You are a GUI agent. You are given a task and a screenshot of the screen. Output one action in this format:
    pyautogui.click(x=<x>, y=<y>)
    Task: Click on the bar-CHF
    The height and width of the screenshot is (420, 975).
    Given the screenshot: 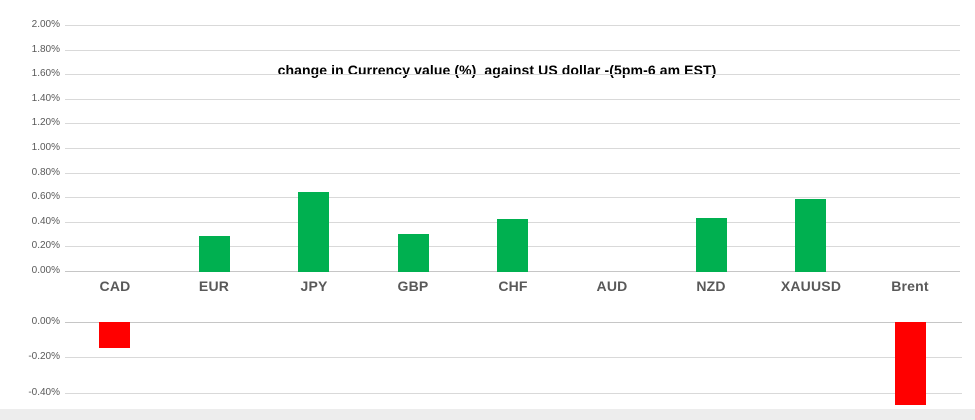 What is the action you would take?
    pyautogui.click(x=512, y=245)
    